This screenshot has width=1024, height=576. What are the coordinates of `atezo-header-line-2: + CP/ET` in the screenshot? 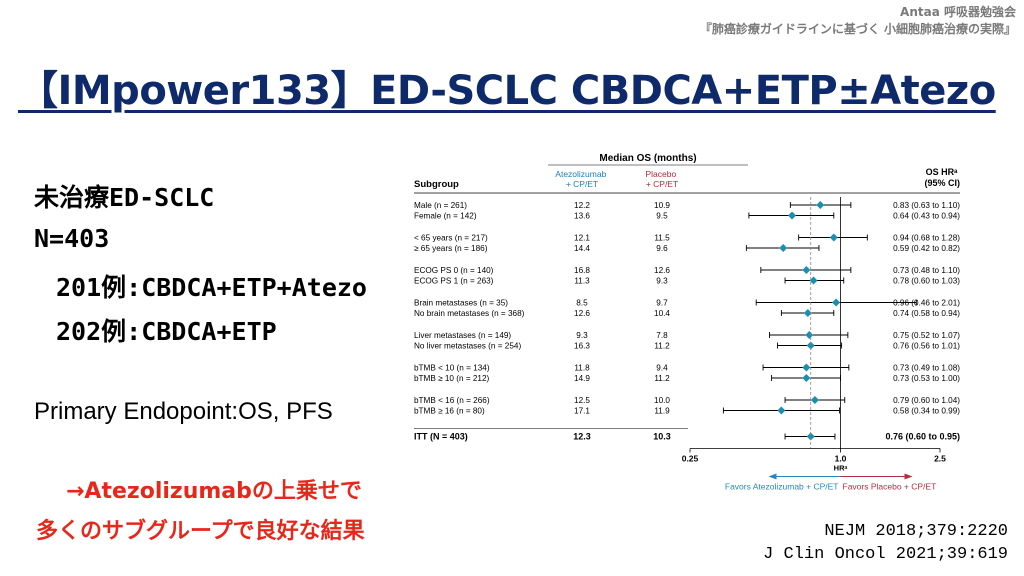 It's located at (582, 184).